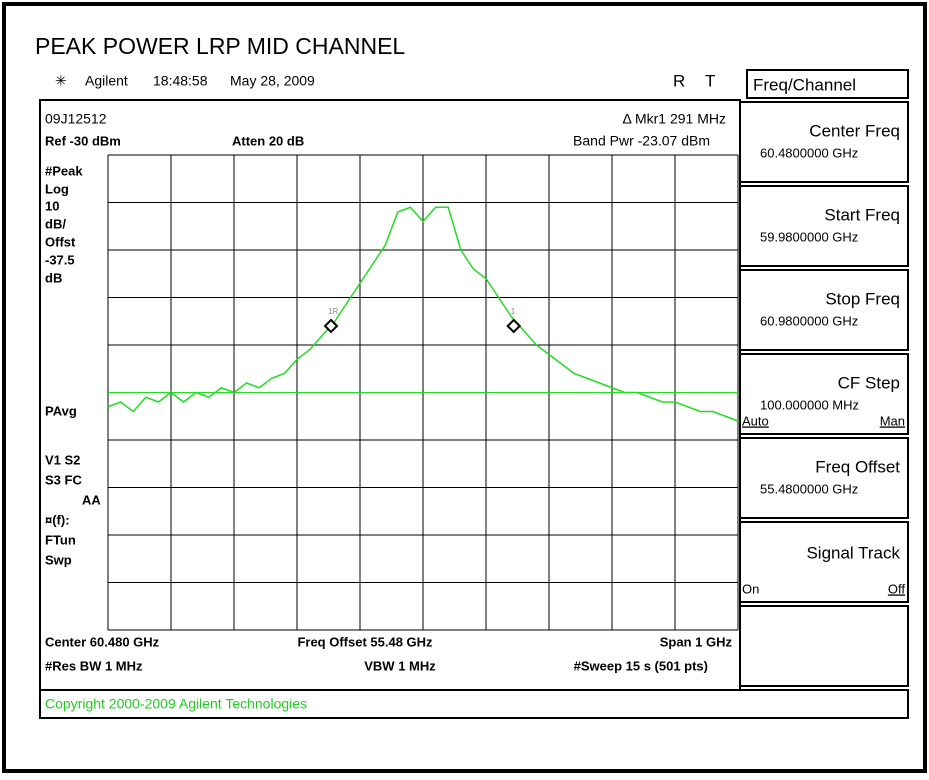 This screenshot has height=780, width=929. What do you see at coordinates (61, 81) in the screenshot?
I see `logo: ✳` at bounding box center [61, 81].